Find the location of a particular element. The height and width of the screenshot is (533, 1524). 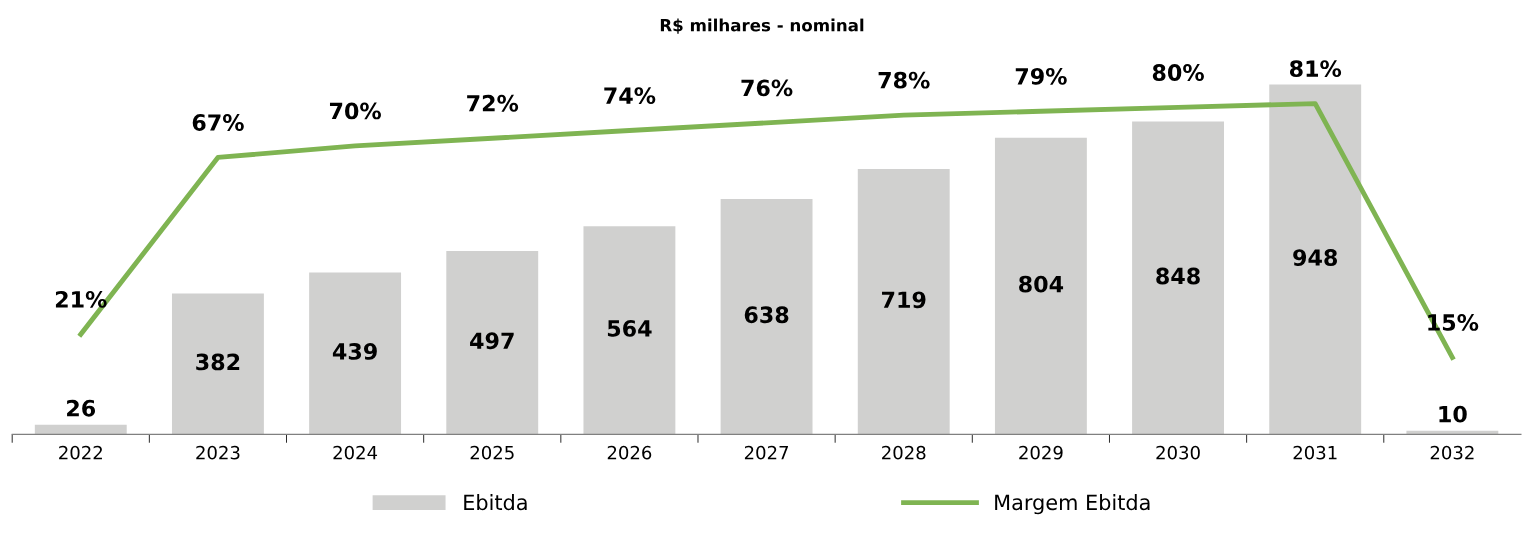

x-tick-label: 2024 is located at coordinates (355, 452).